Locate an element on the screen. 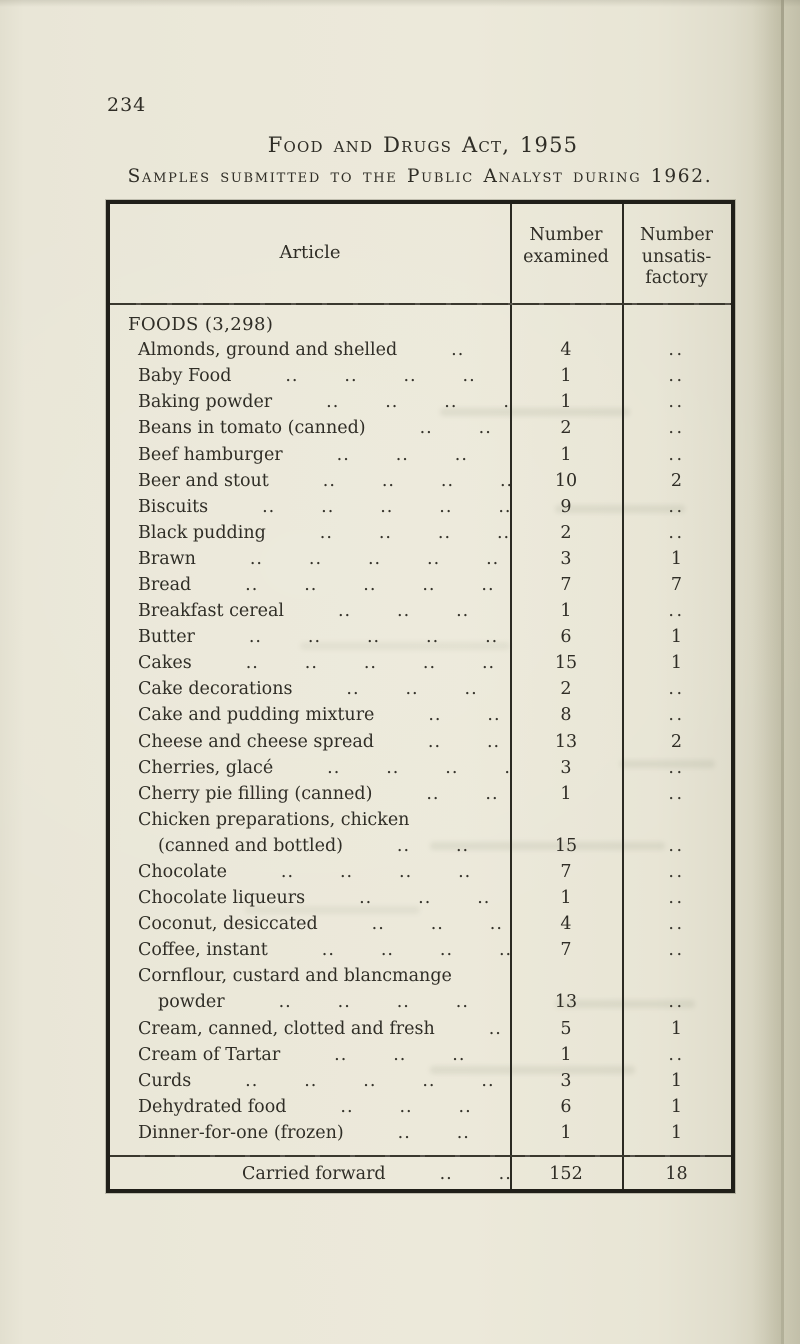 This screenshot has height=1344, width=800. article-cell: Chicken preparations, chicken is located at coordinates (310, 820).